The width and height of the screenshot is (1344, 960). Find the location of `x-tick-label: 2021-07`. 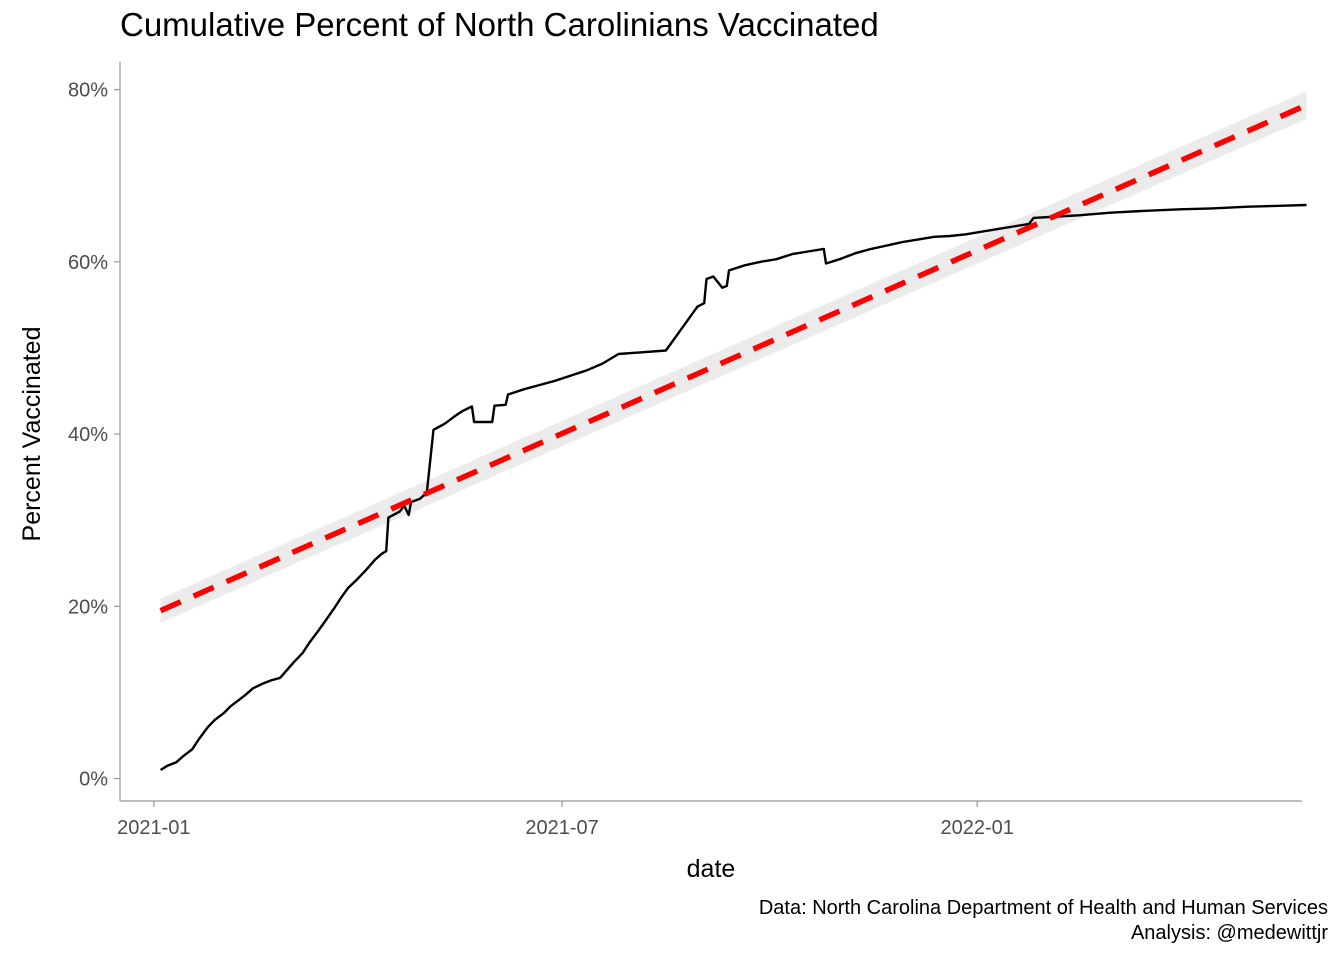

x-tick-label: 2021-07 is located at coordinates (561, 828).